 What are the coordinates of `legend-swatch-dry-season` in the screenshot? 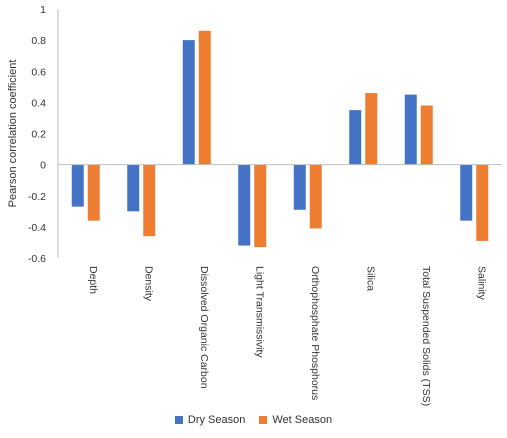 It's located at (178, 420).